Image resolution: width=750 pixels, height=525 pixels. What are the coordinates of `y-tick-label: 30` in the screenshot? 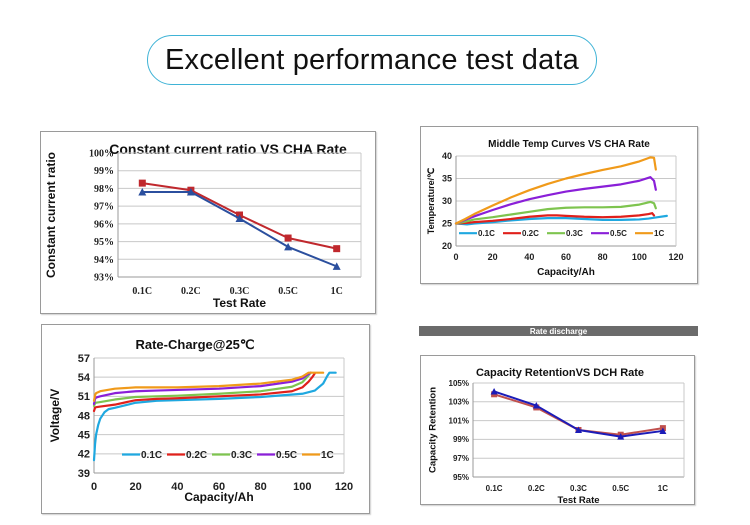 It's located at (447, 201).